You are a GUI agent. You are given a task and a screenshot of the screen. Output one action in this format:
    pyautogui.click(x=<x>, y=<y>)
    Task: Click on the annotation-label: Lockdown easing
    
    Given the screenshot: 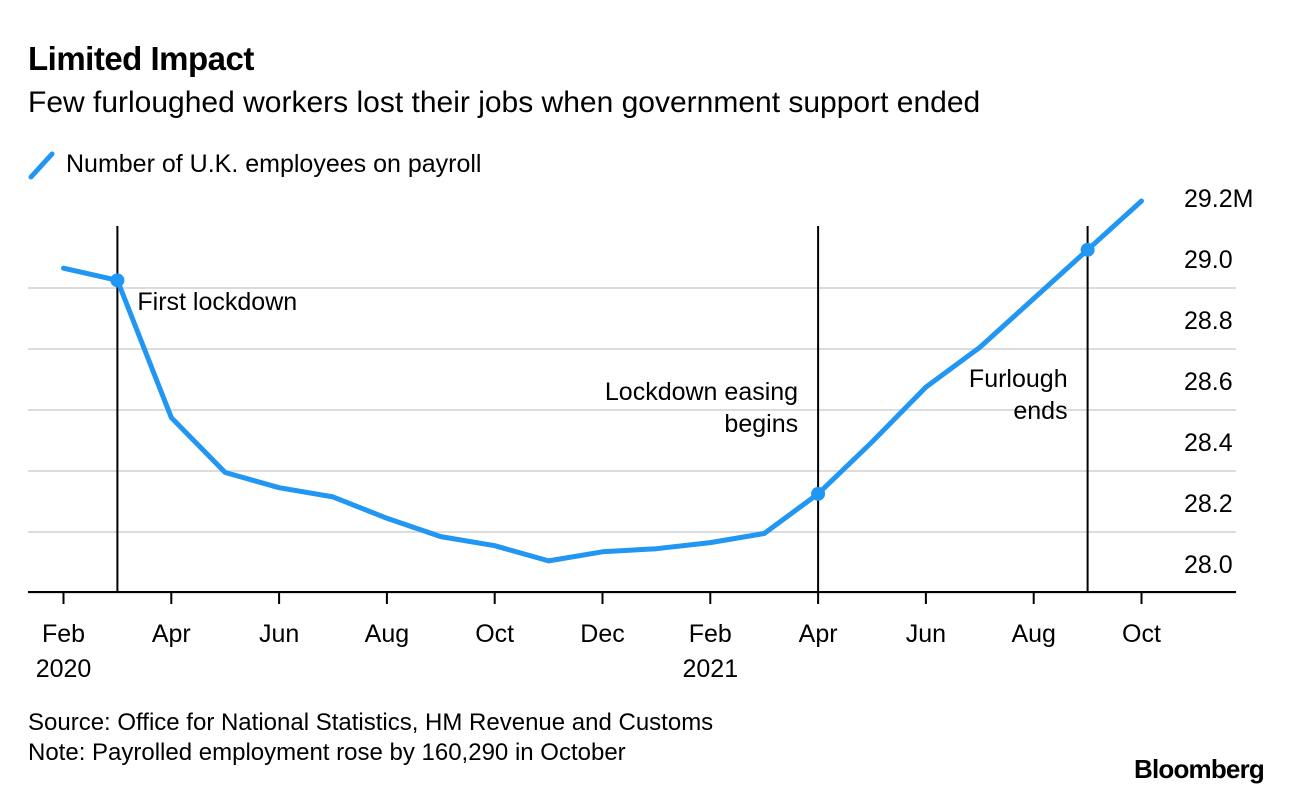 What is the action you would take?
    pyautogui.click(x=701, y=392)
    